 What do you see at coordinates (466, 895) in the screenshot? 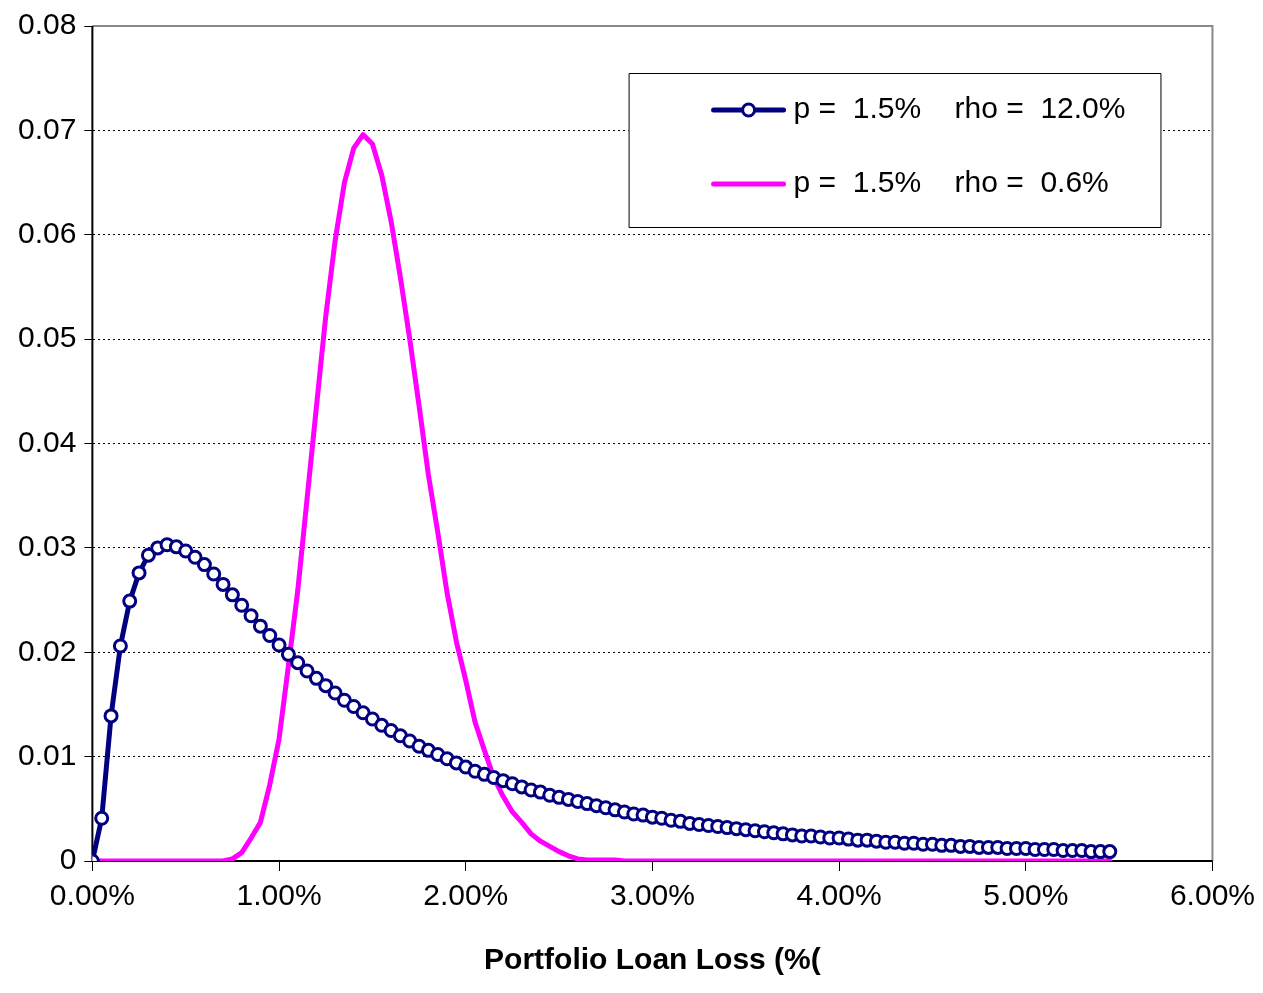
I see `x-tick-label: 2.00%` at bounding box center [466, 895].